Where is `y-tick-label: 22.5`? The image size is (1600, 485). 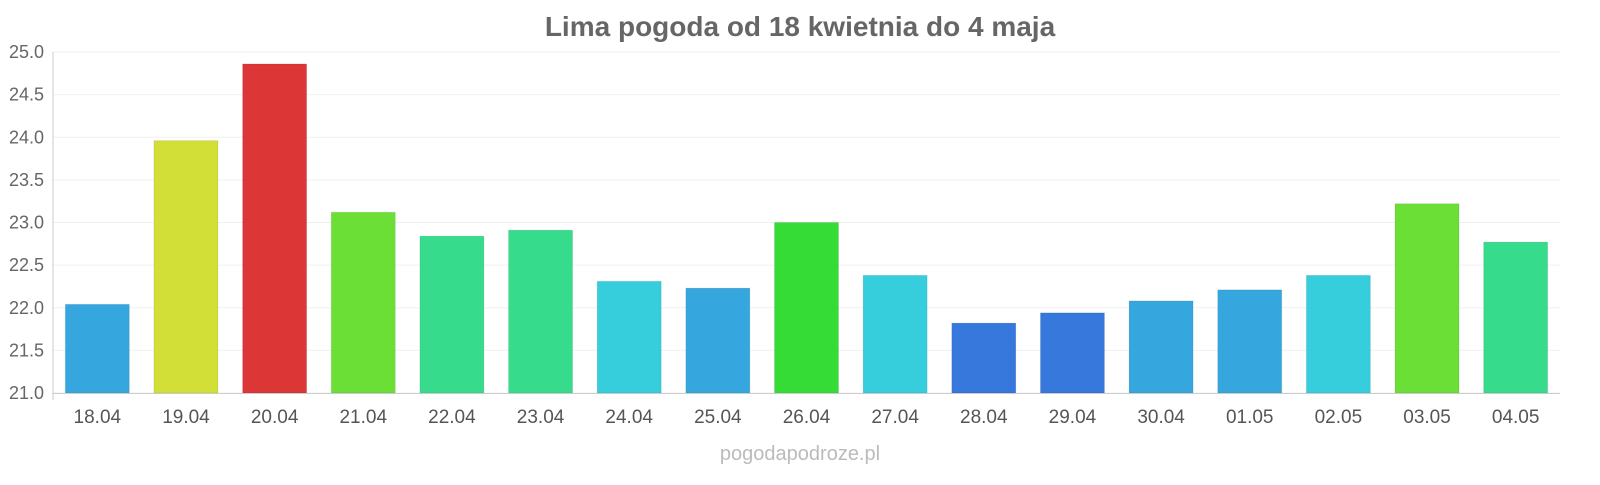 y-tick-label: 22.5 is located at coordinates (26, 265).